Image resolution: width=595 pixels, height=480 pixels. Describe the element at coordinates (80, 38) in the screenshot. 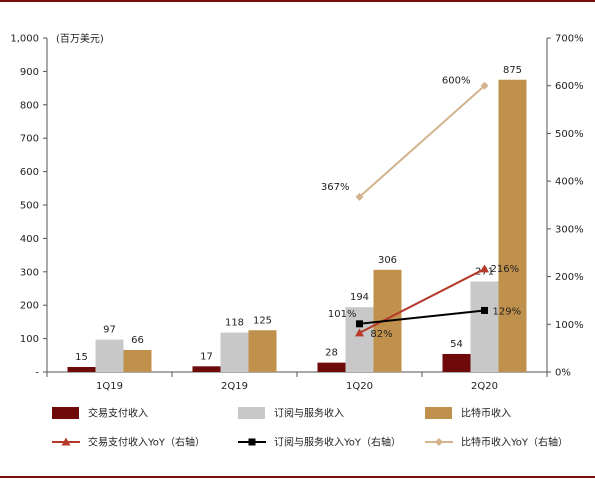

I see `unit-label: (百万美元)` at that location.